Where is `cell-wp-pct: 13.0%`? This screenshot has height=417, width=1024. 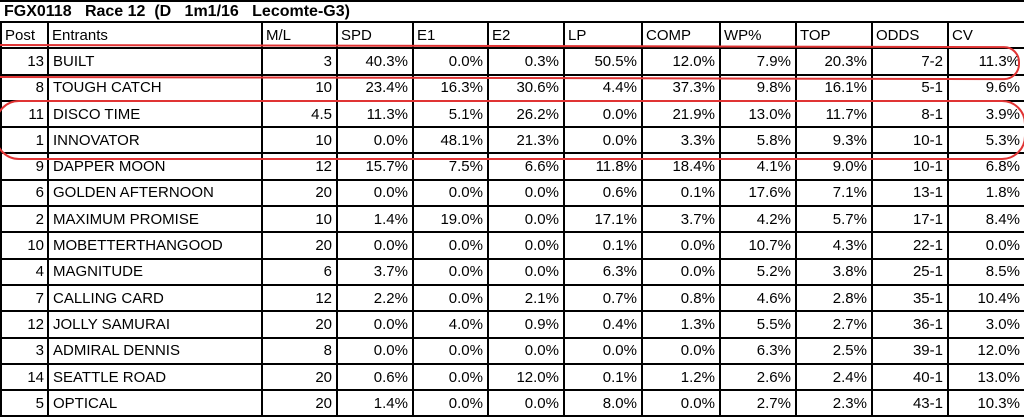 cell-wp-pct: 13.0% is located at coordinates (758, 114).